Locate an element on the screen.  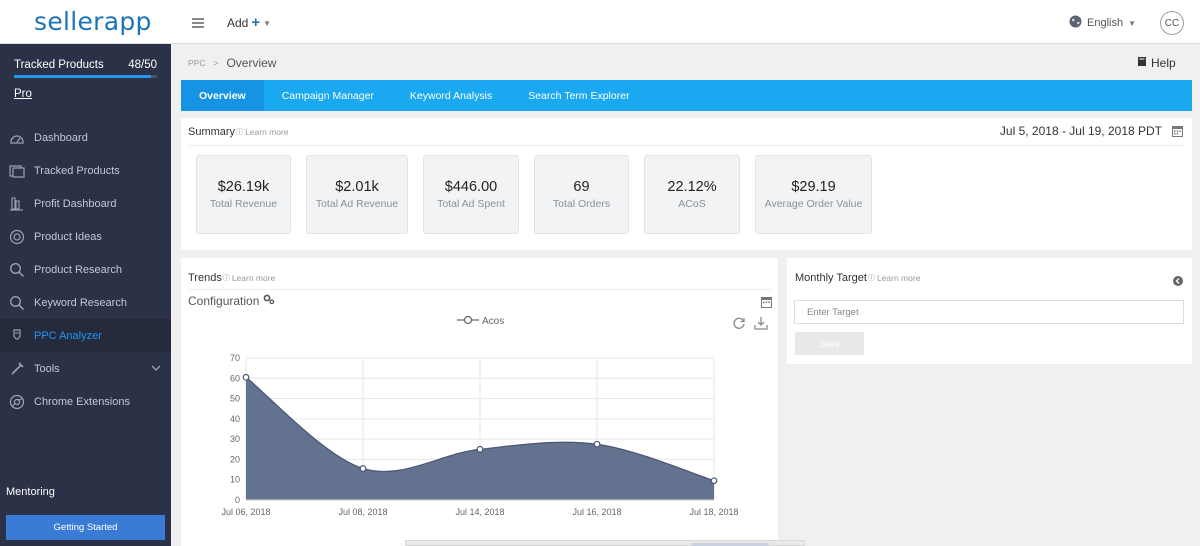
y-tick-label: 10 is located at coordinates (235, 480).